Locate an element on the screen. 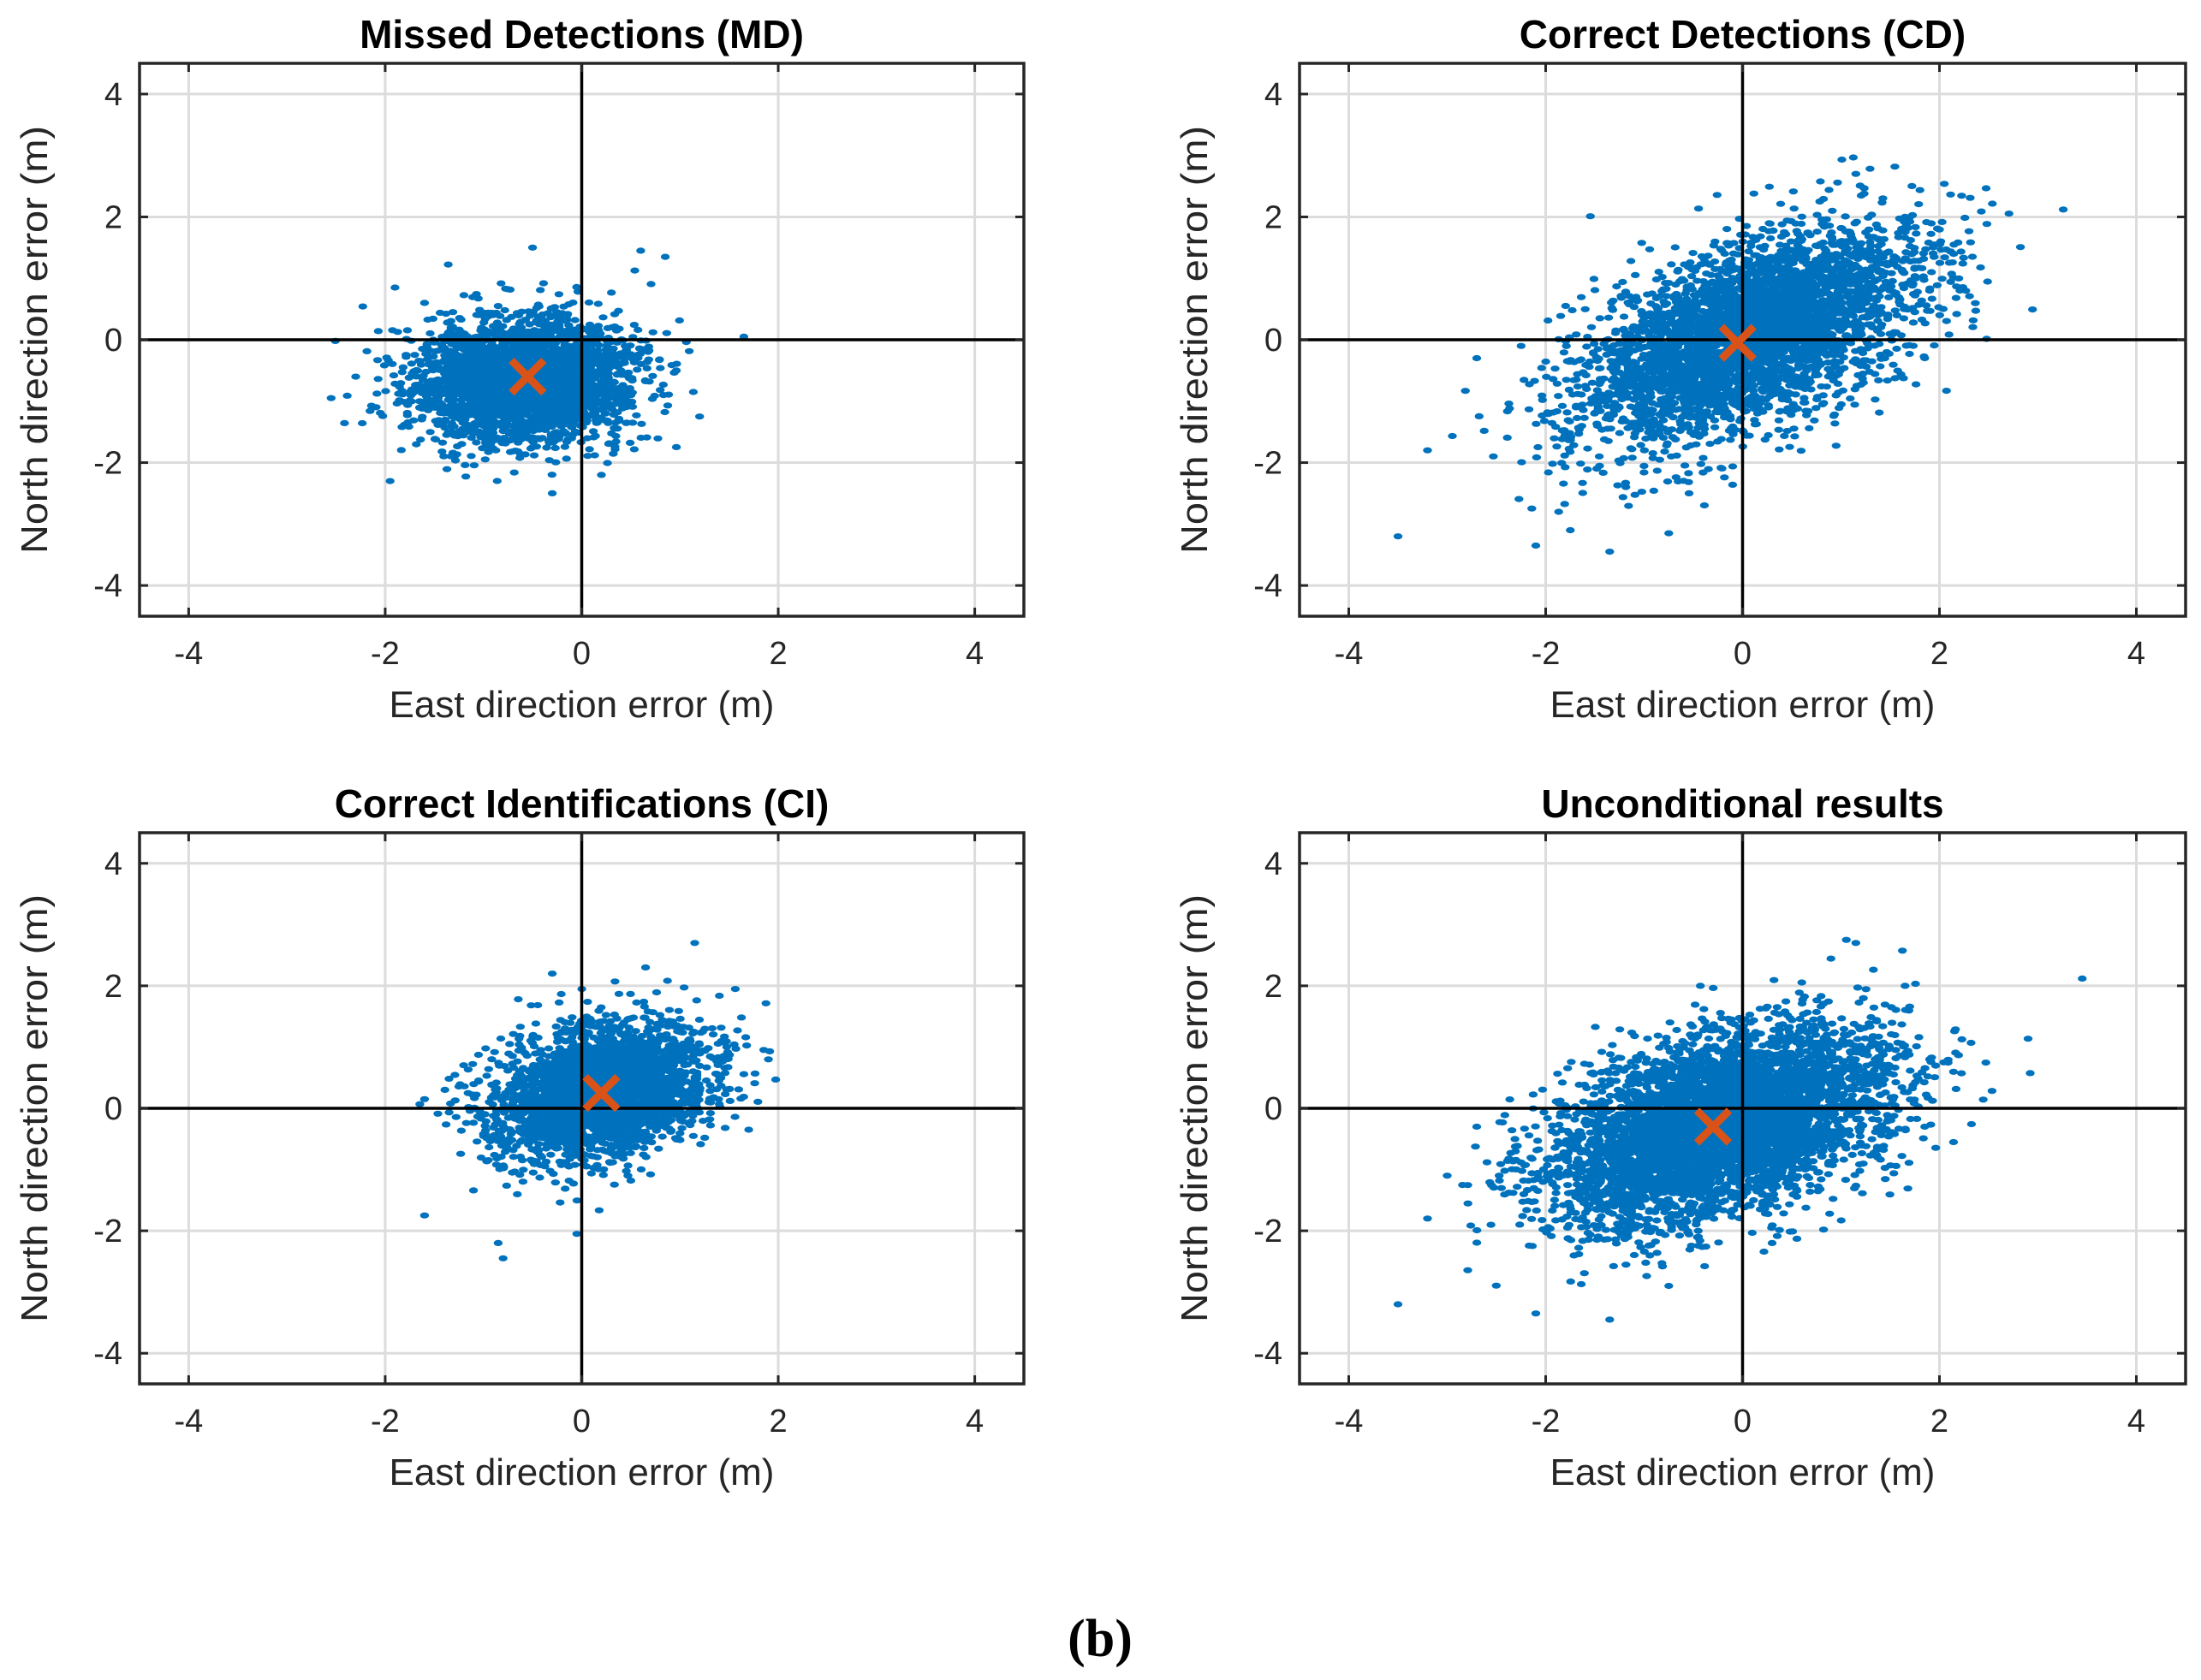 The image size is (2201, 1680). chart-title: Missed Detections (MD) is located at coordinates (582, 34).